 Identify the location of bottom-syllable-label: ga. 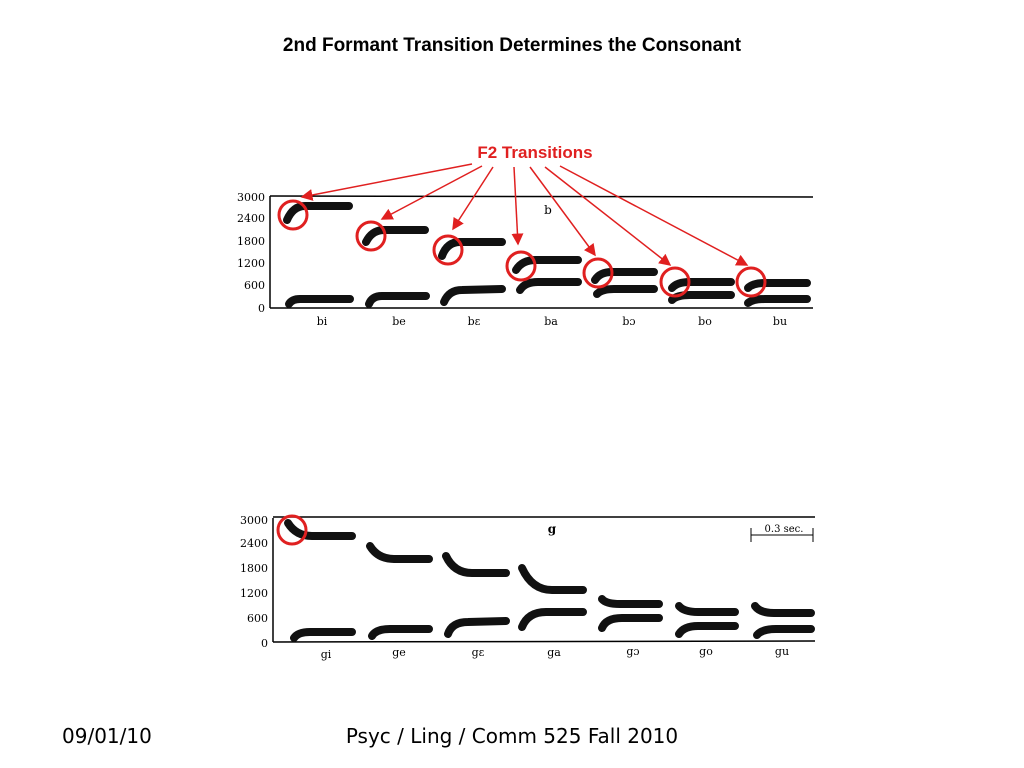
(554, 652).